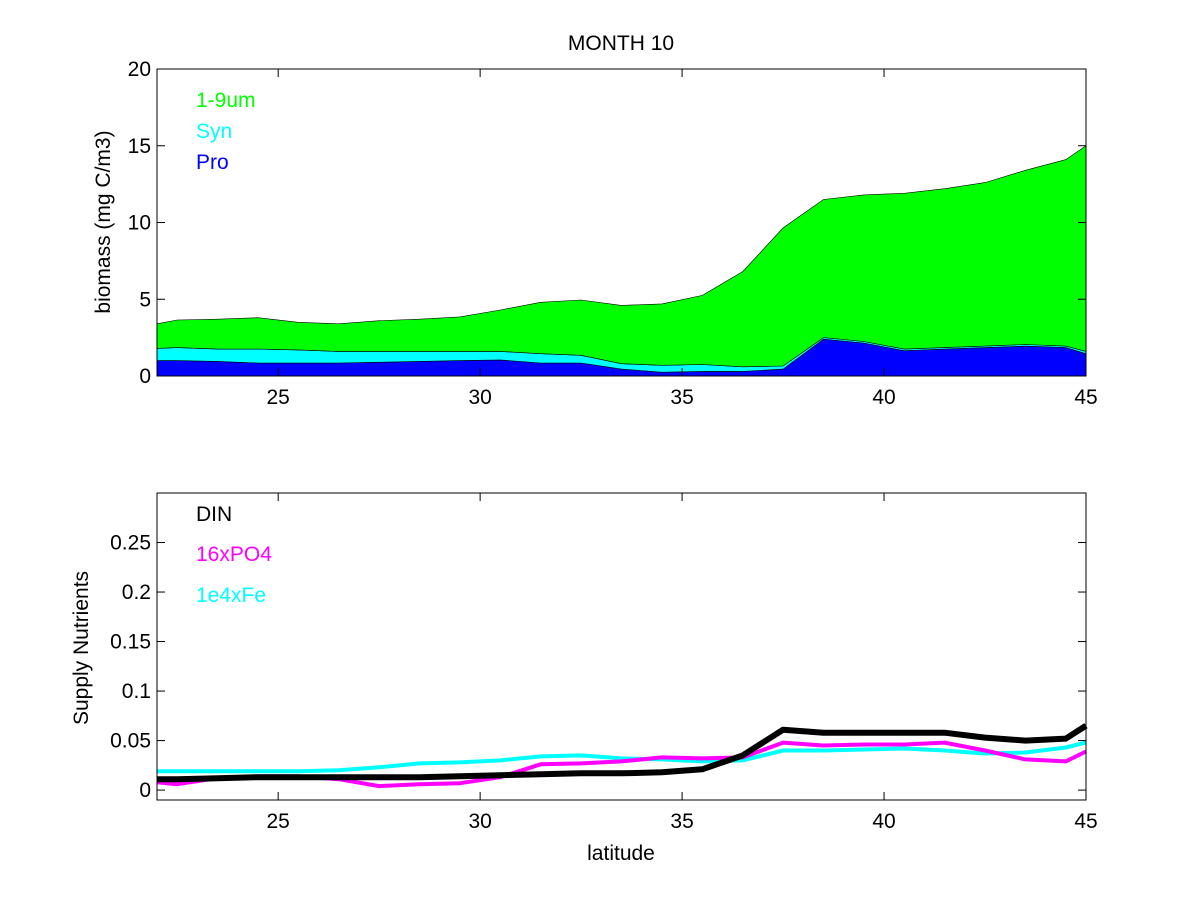  What do you see at coordinates (621, 43) in the screenshot?
I see `chart-title: MONTH 10` at bounding box center [621, 43].